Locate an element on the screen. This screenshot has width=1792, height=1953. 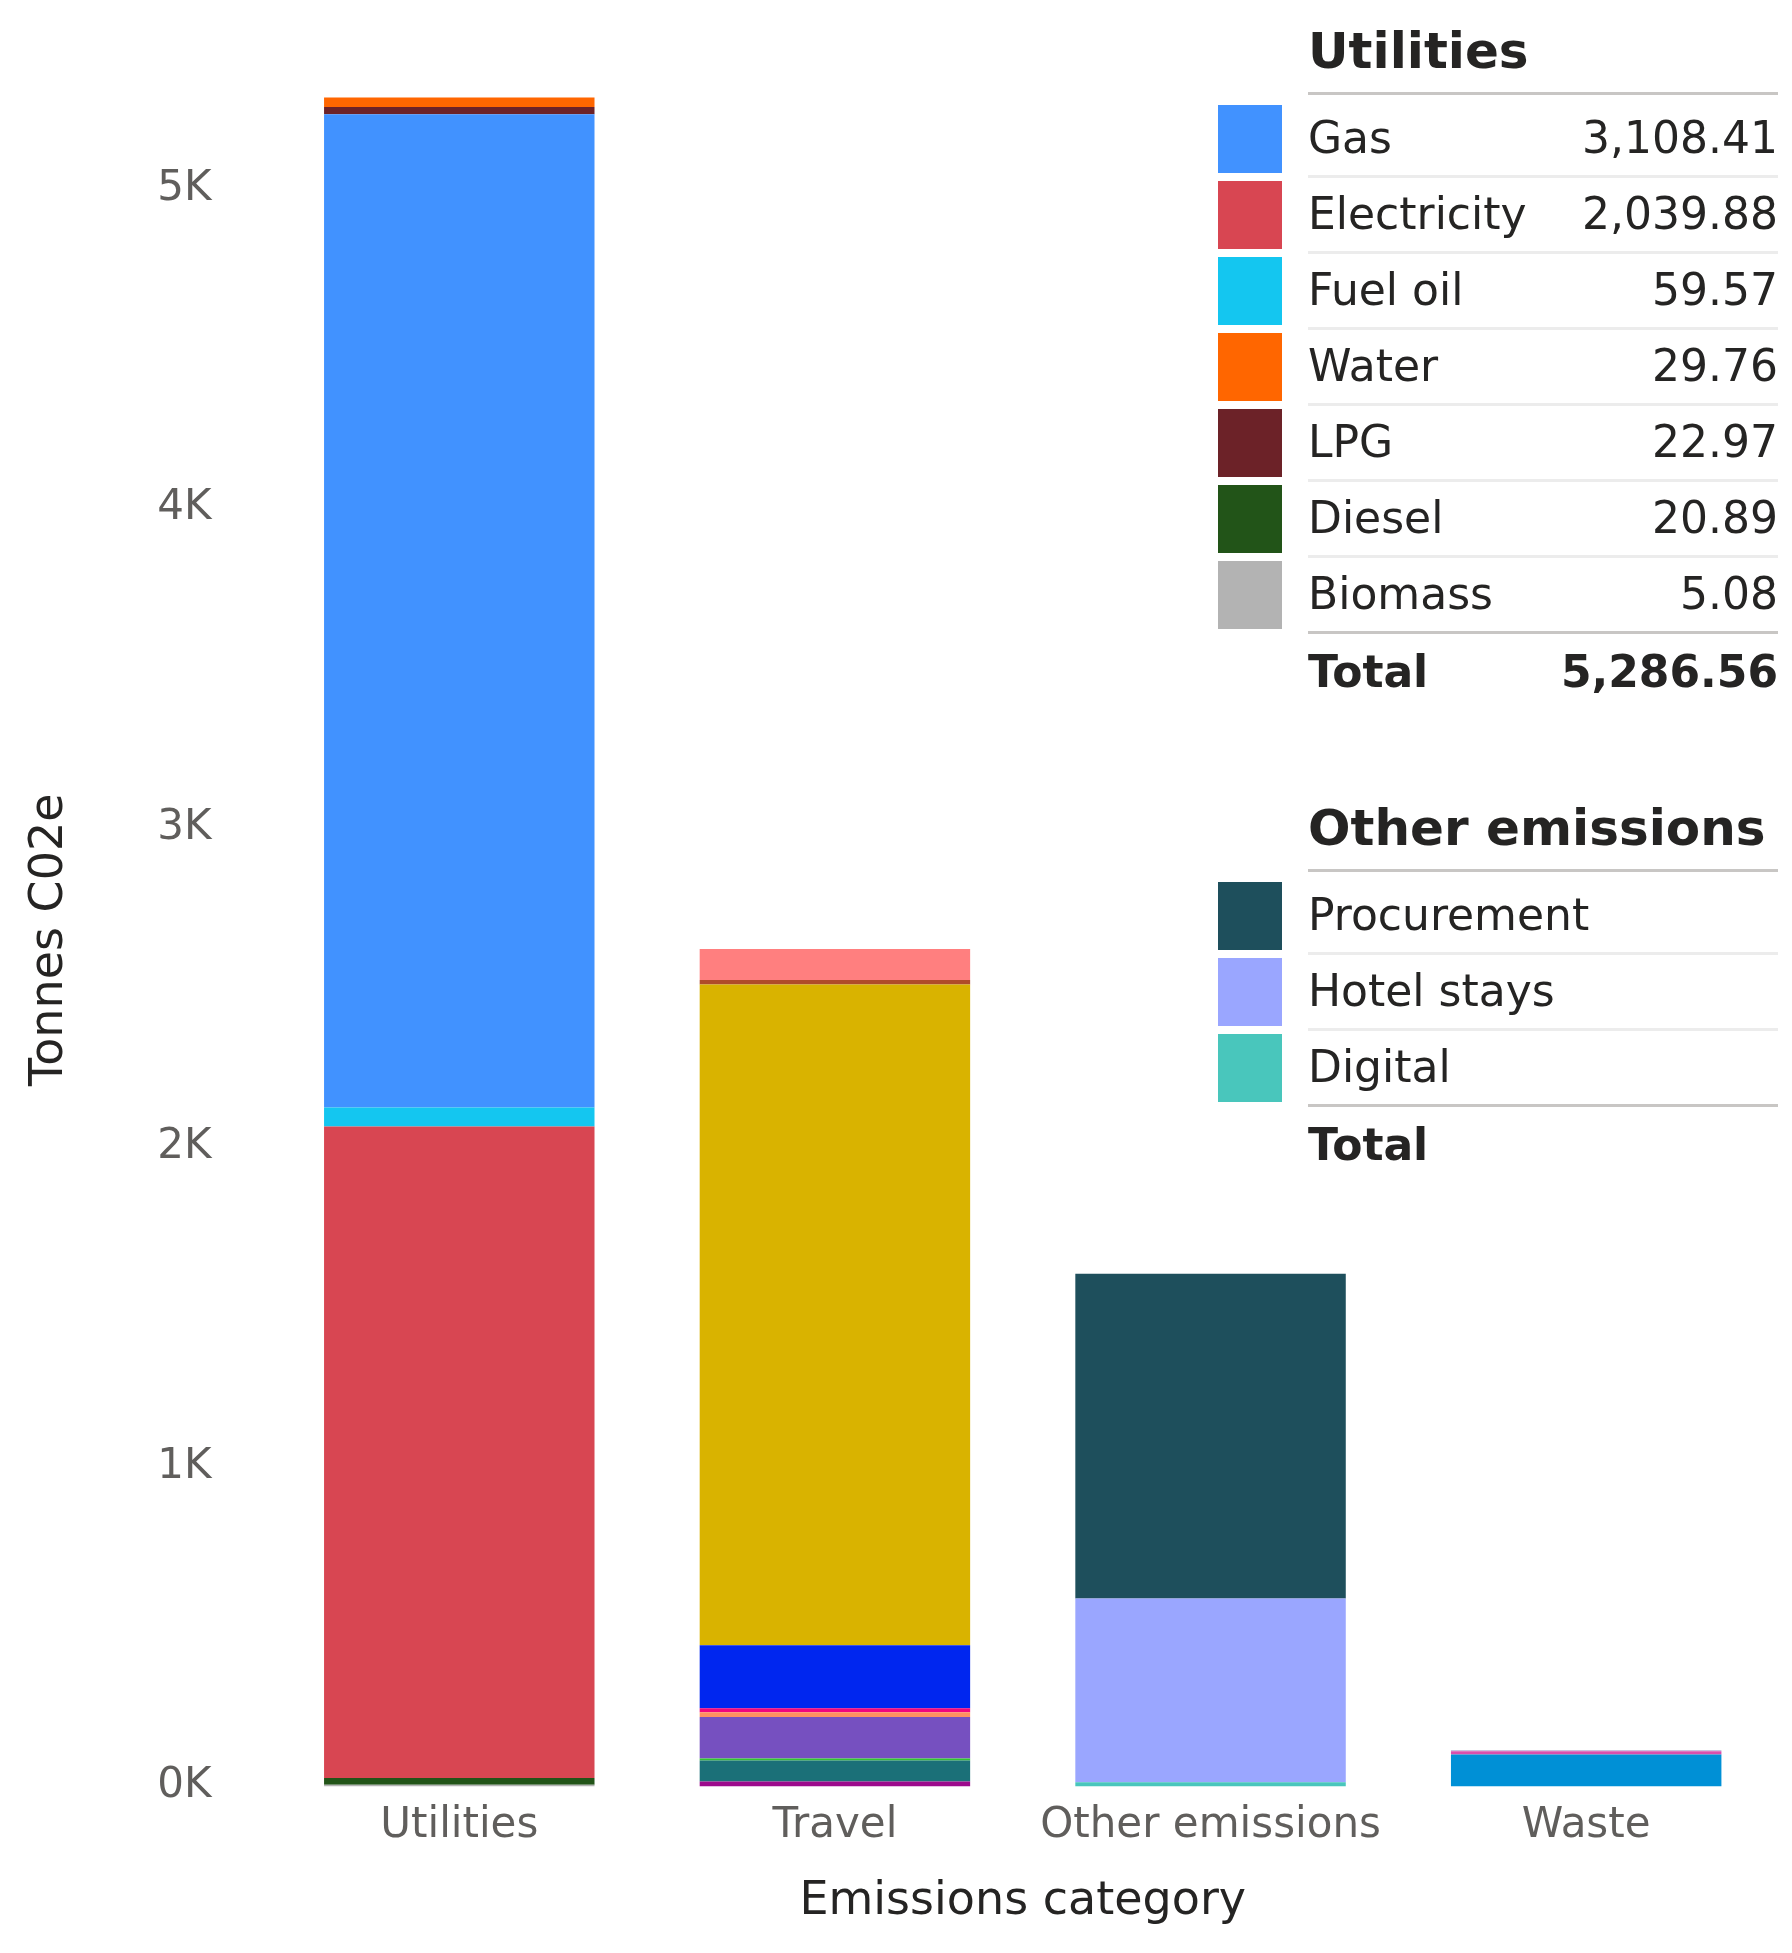
annotation: 2,039.88 is located at coordinates (1680, 213).